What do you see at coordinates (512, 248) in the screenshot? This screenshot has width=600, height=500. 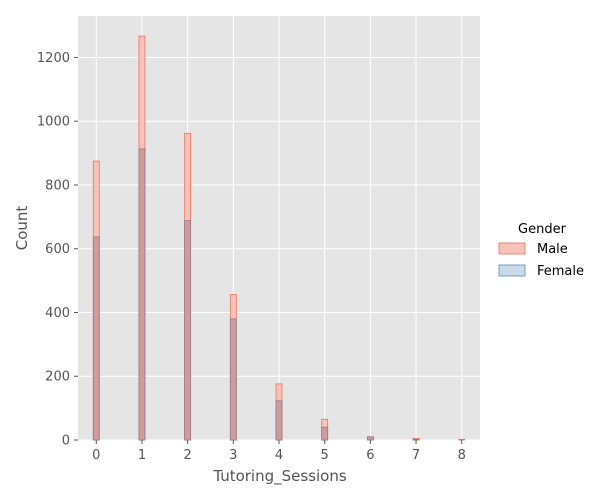 I see `legend-swatch-male` at bounding box center [512, 248].